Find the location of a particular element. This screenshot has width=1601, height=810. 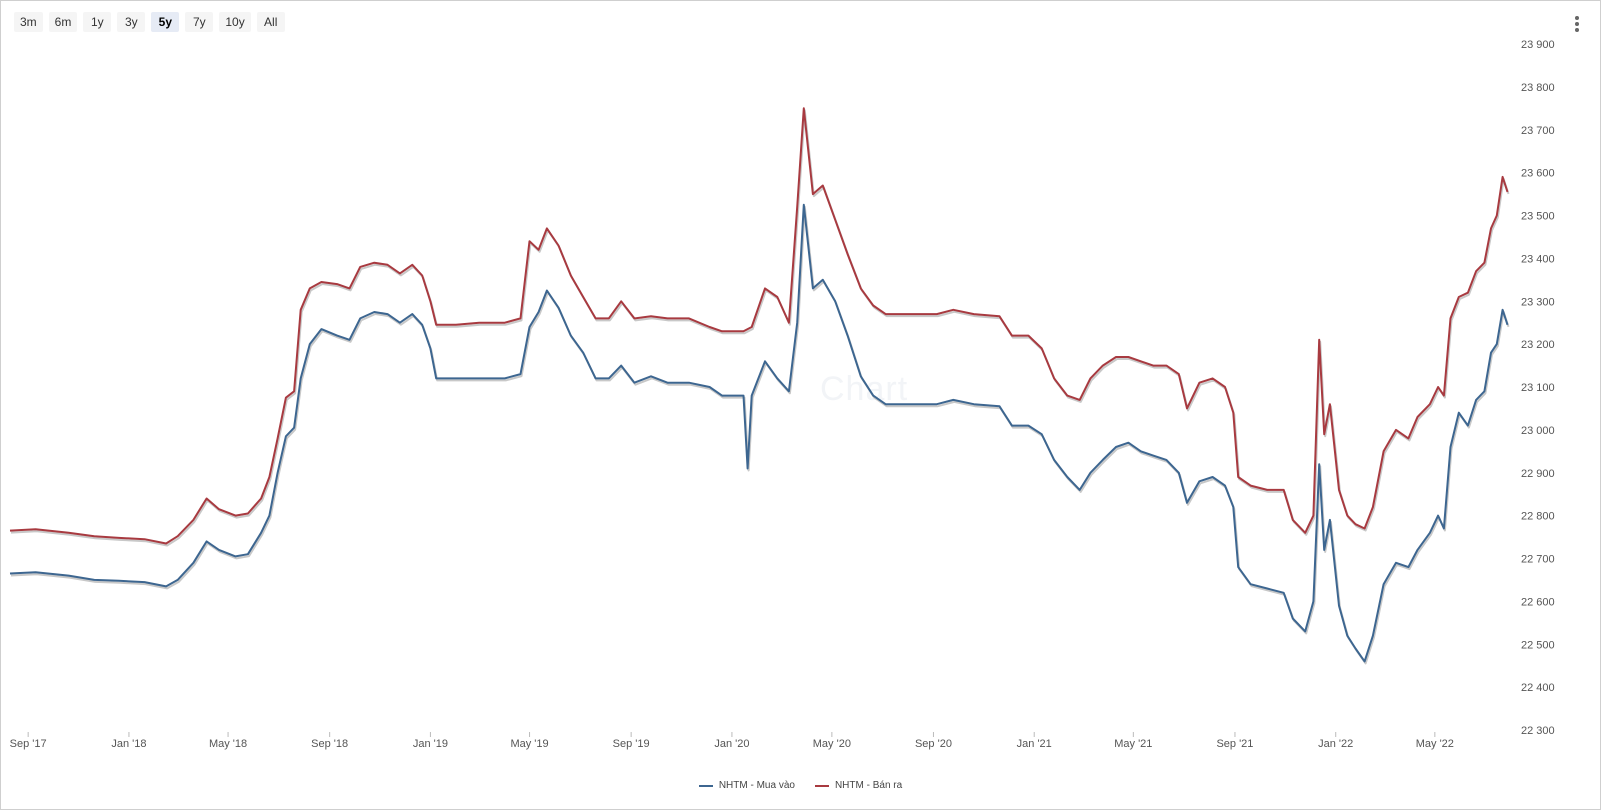

range-button-all: All is located at coordinates (270, 22).